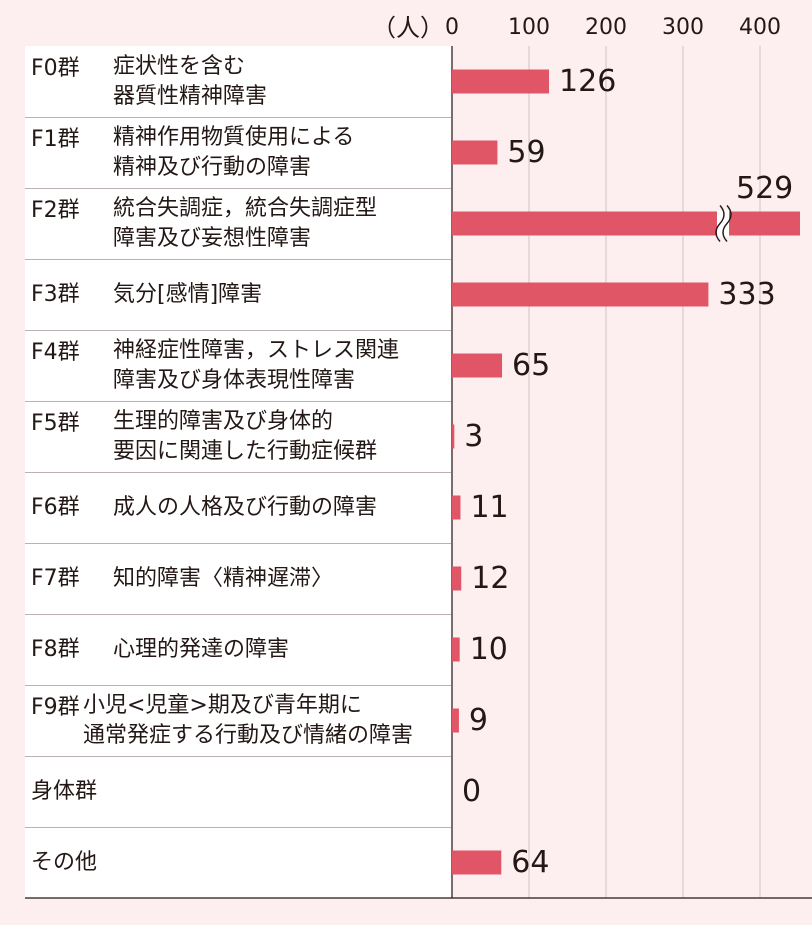 The width and height of the screenshot is (812, 925). Describe the element at coordinates (526, 152) in the screenshot. I see `value-label: 59` at that location.